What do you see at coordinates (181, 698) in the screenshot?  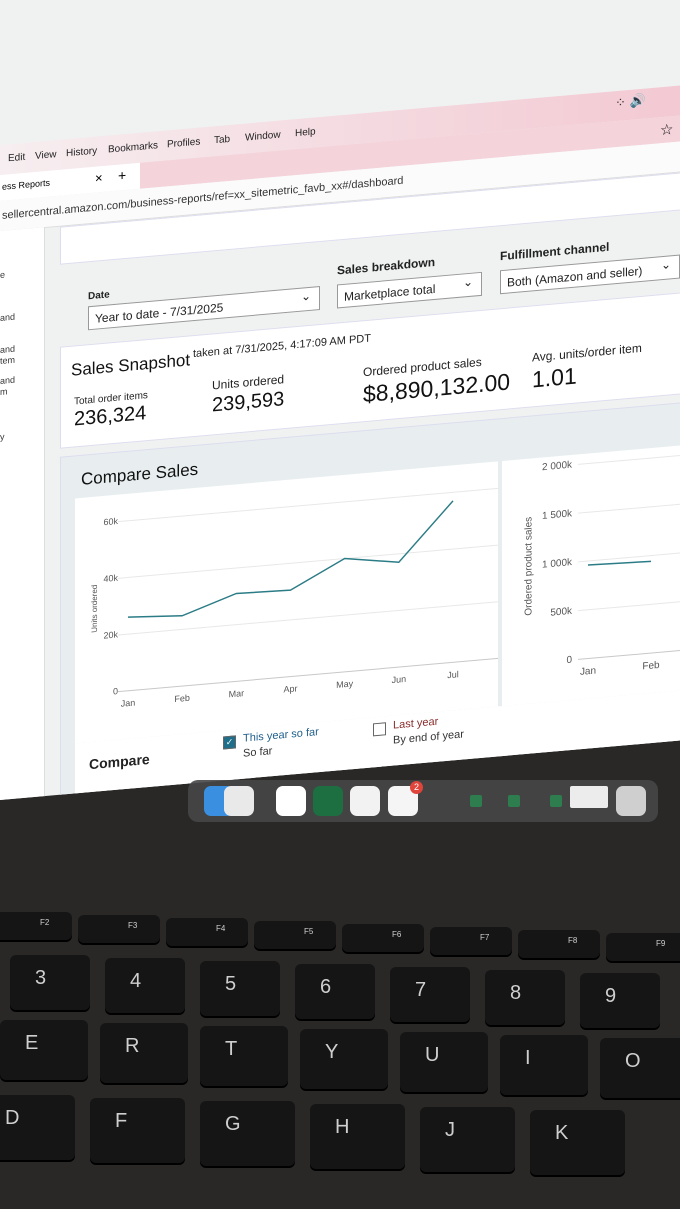 I see `x-tick-label: Feb` at bounding box center [181, 698].